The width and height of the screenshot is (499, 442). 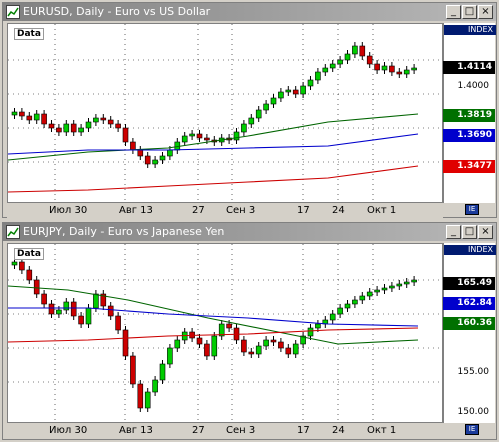 I want to click on current-price-tag: 1.4114, so click(x=469, y=67).